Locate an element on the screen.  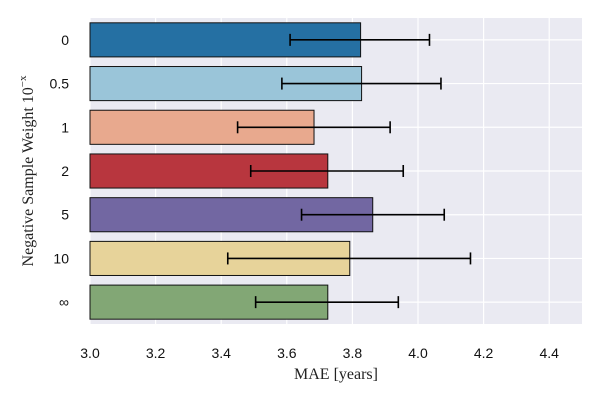
y-tick-label: 5 is located at coordinates (65, 215).